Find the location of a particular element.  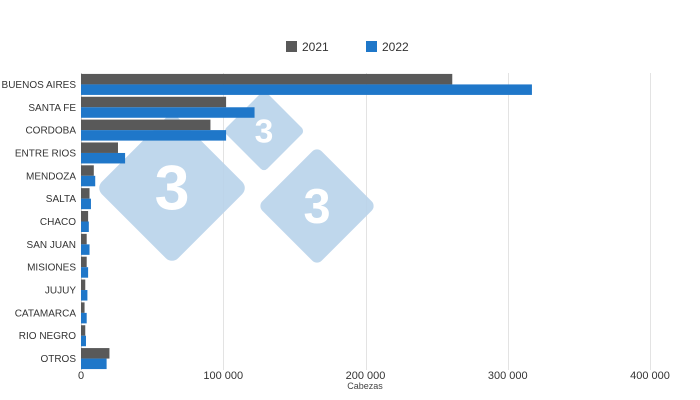

category-label: CATAMARCA is located at coordinates (46, 313).